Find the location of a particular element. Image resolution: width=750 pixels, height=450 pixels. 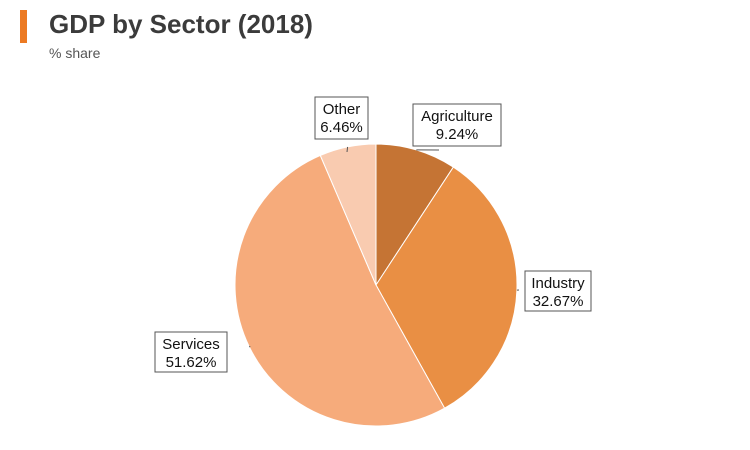

chart-subtitle: % share is located at coordinates (75, 53).